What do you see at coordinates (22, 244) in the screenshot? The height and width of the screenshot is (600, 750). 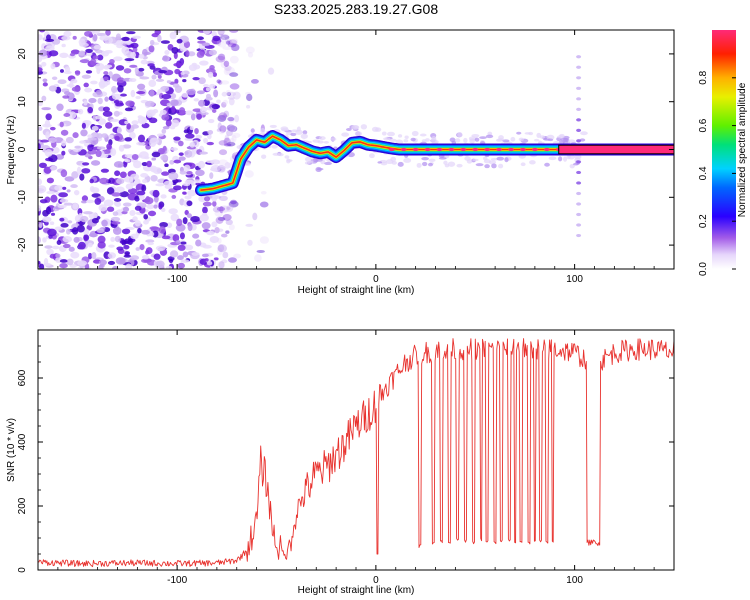 I see `spectrogram-y-tick-label: -20` at bounding box center [22, 244].